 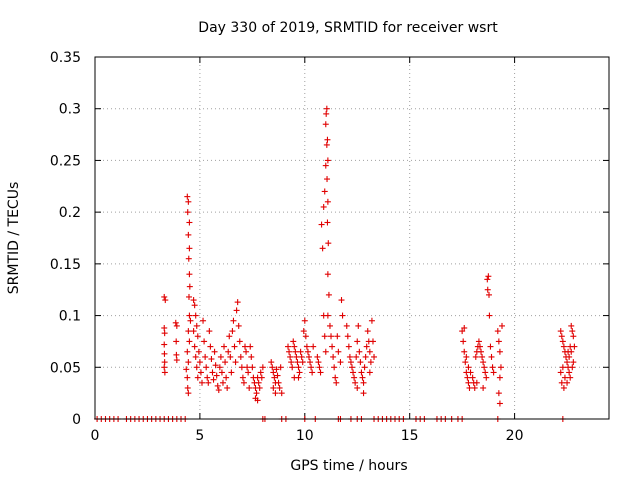 What do you see at coordinates (65, 58) in the screenshot?
I see `y-tick-label: 0.35` at bounding box center [65, 58].